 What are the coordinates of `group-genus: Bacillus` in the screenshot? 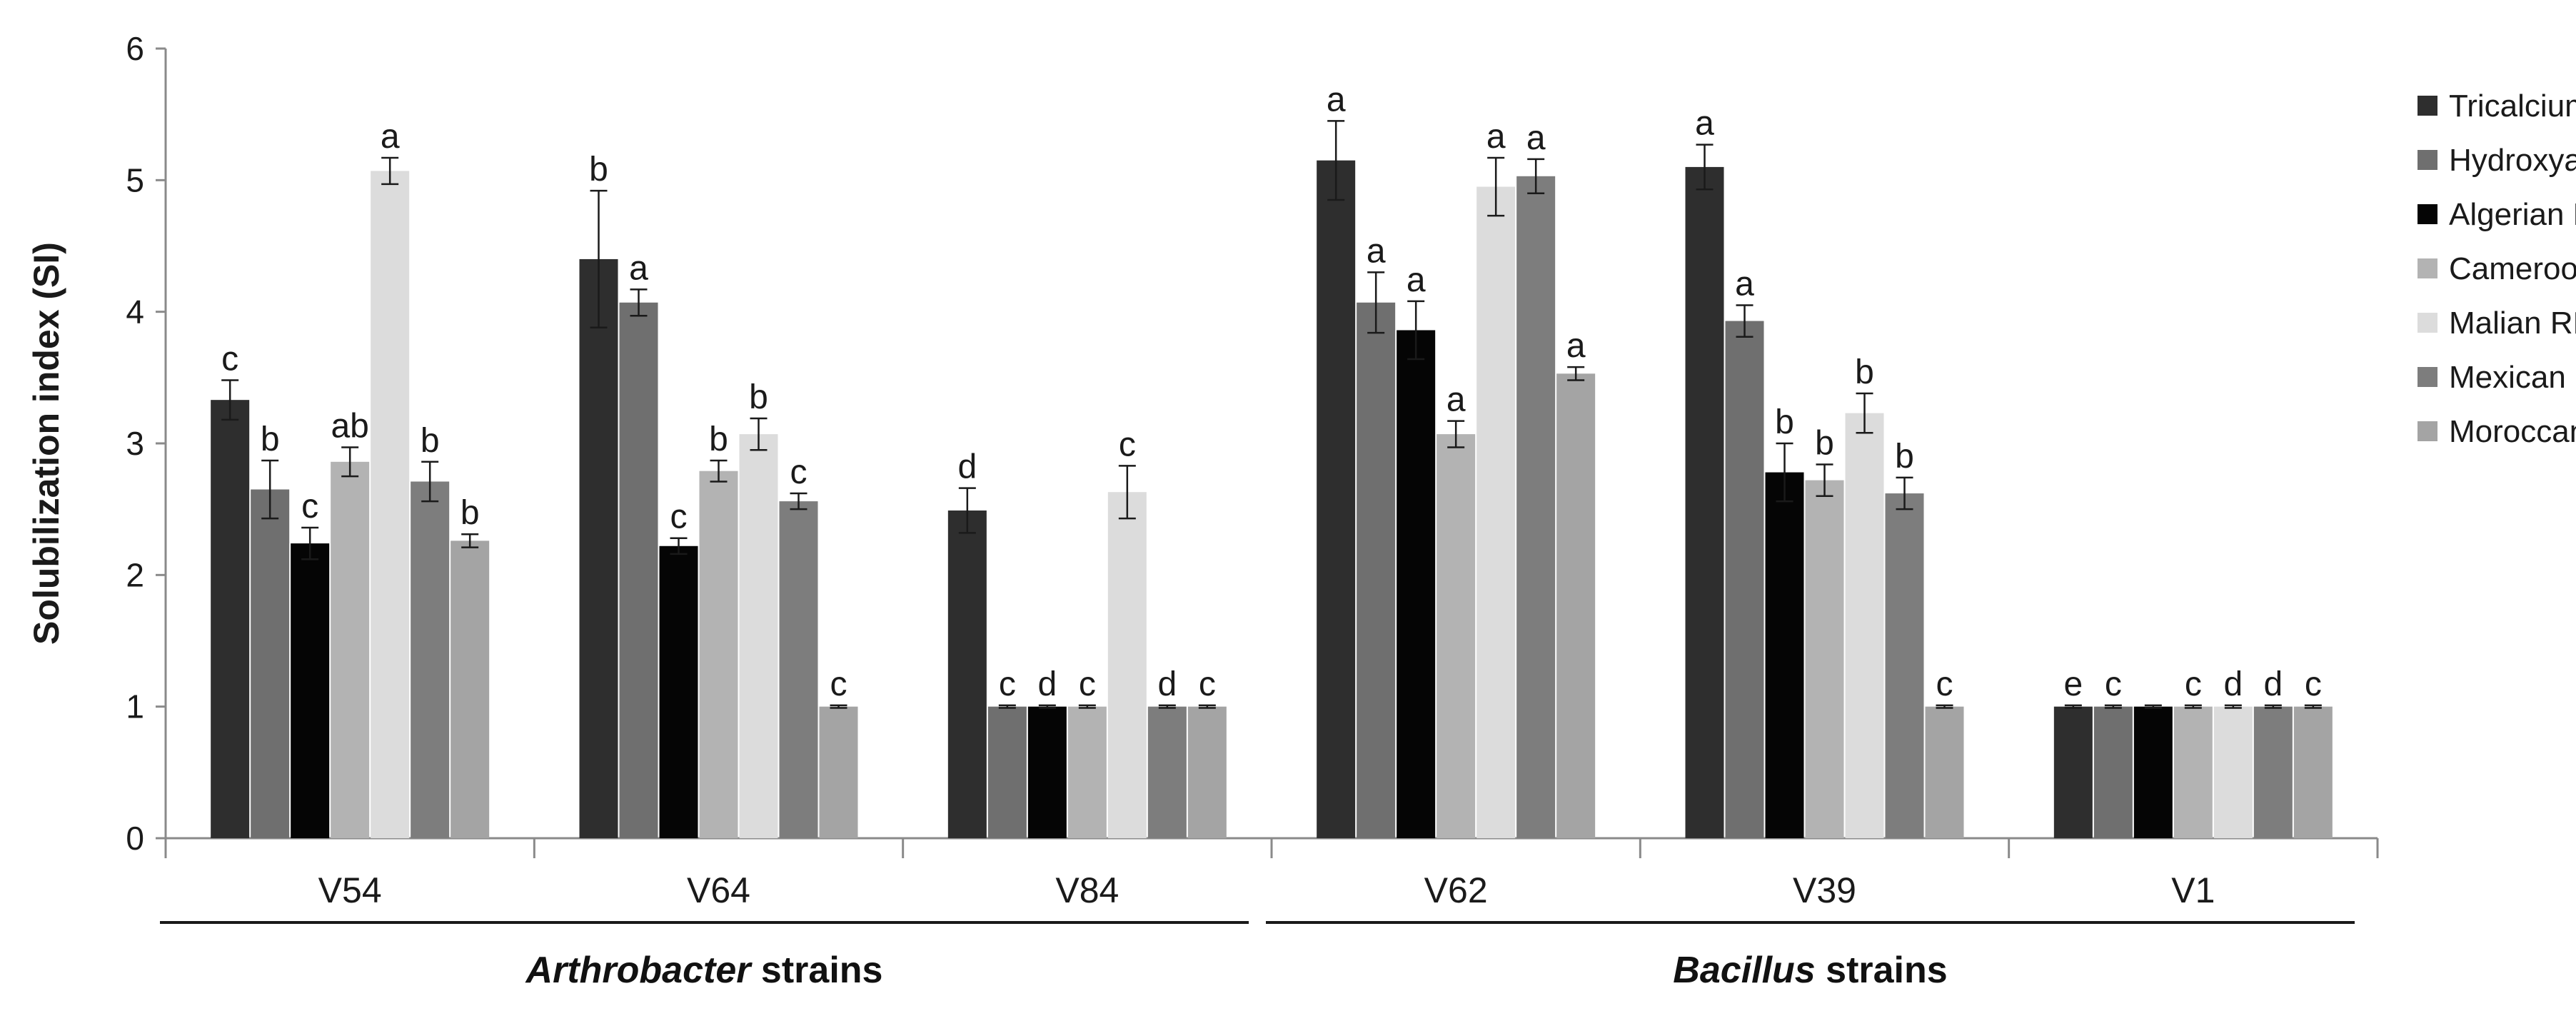 It's located at (1744, 970).